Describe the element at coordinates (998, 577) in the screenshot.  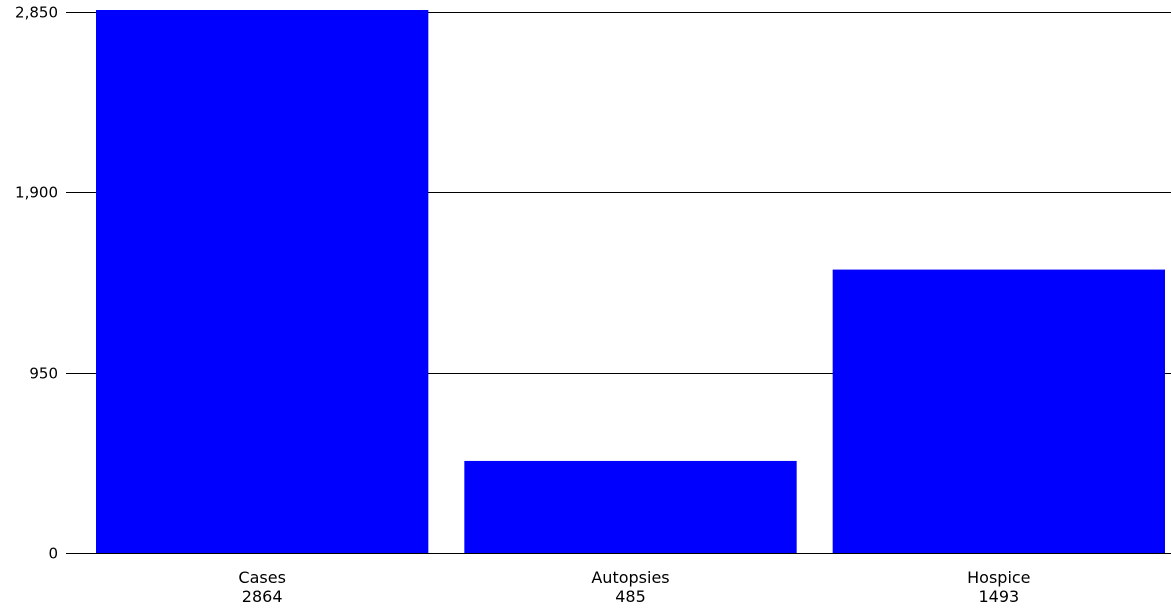
I see `category-label: Hospice` at that location.